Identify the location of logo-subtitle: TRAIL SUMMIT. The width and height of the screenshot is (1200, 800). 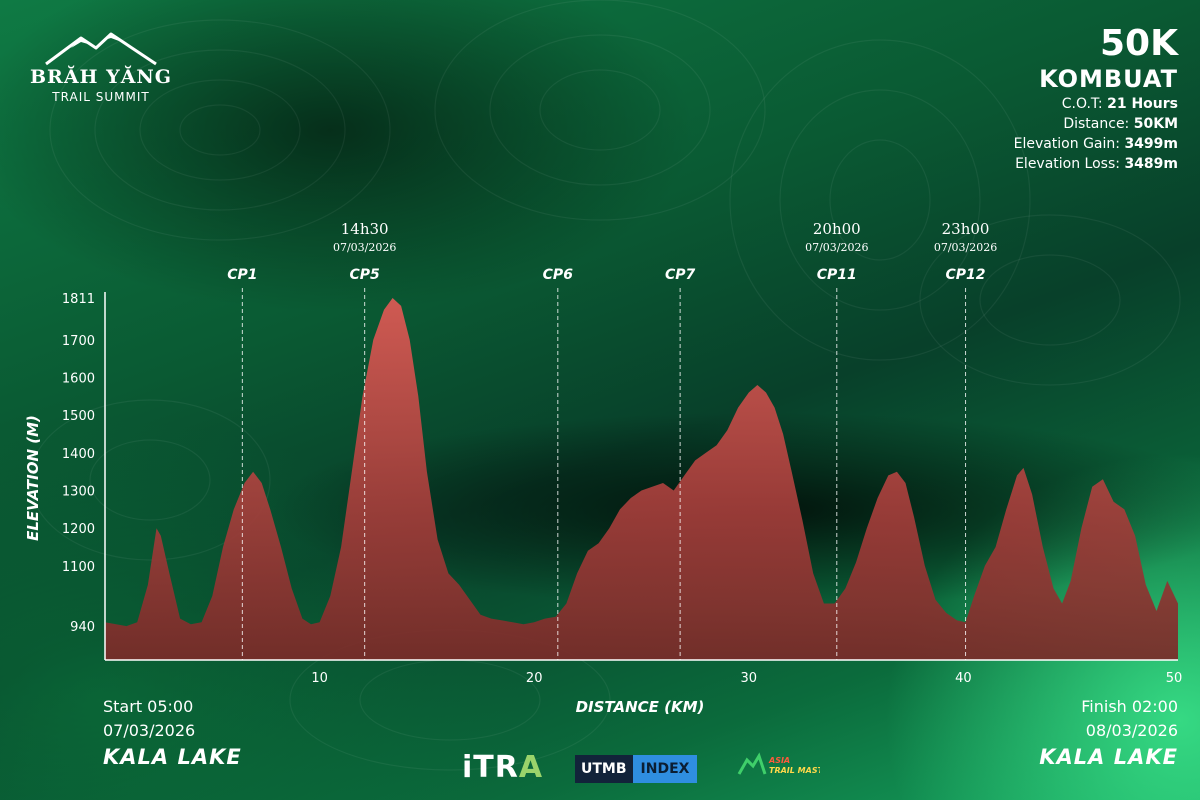
(101, 97).